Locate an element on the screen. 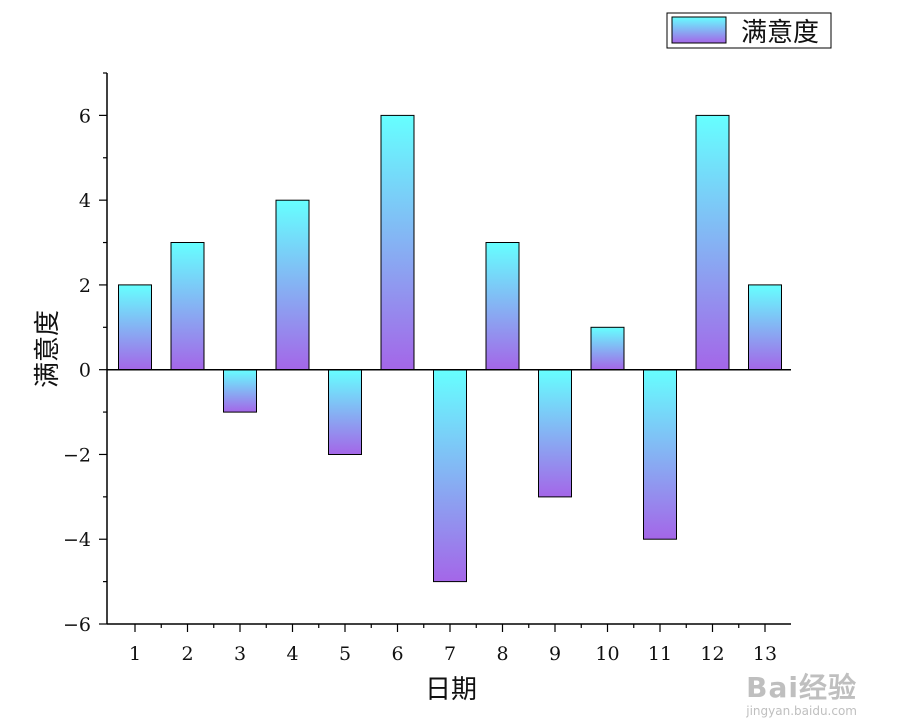 Image resolution: width=905 pixels, height=728 pixels. y-tick-label: −6 is located at coordinates (77, 625).